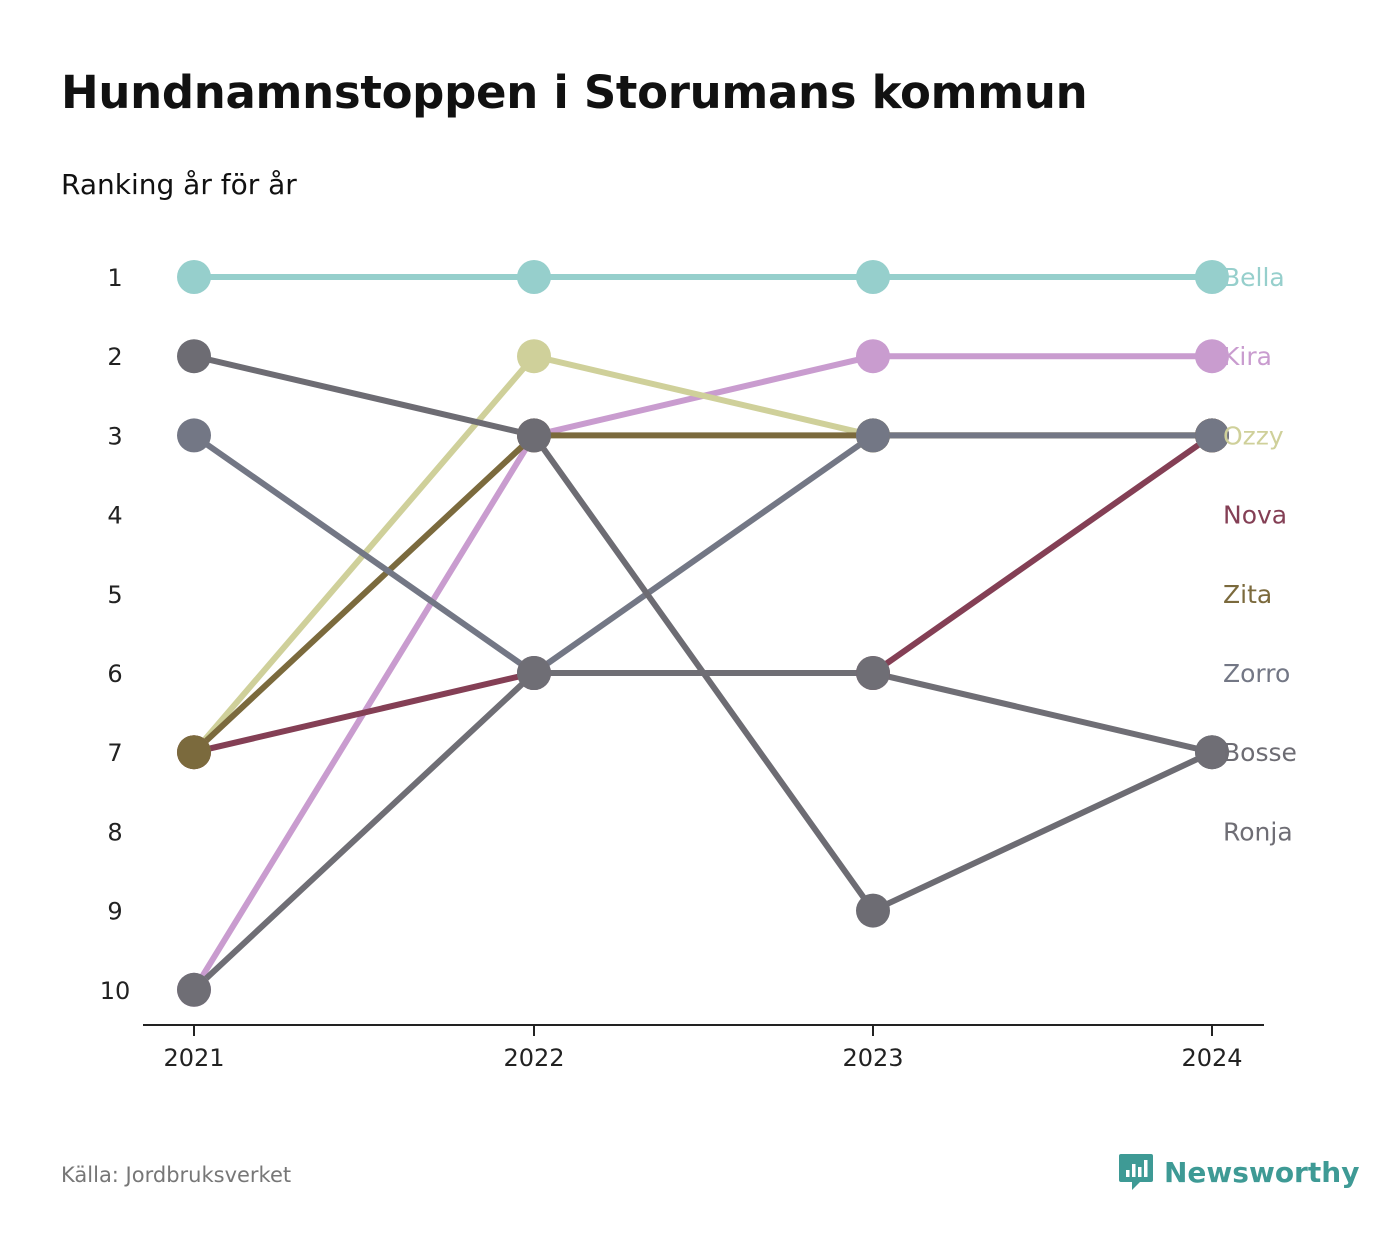  What do you see at coordinates (114, 357) in the screenshot?
I see `y-tick-label: 2` at bounding box center [114, 357].